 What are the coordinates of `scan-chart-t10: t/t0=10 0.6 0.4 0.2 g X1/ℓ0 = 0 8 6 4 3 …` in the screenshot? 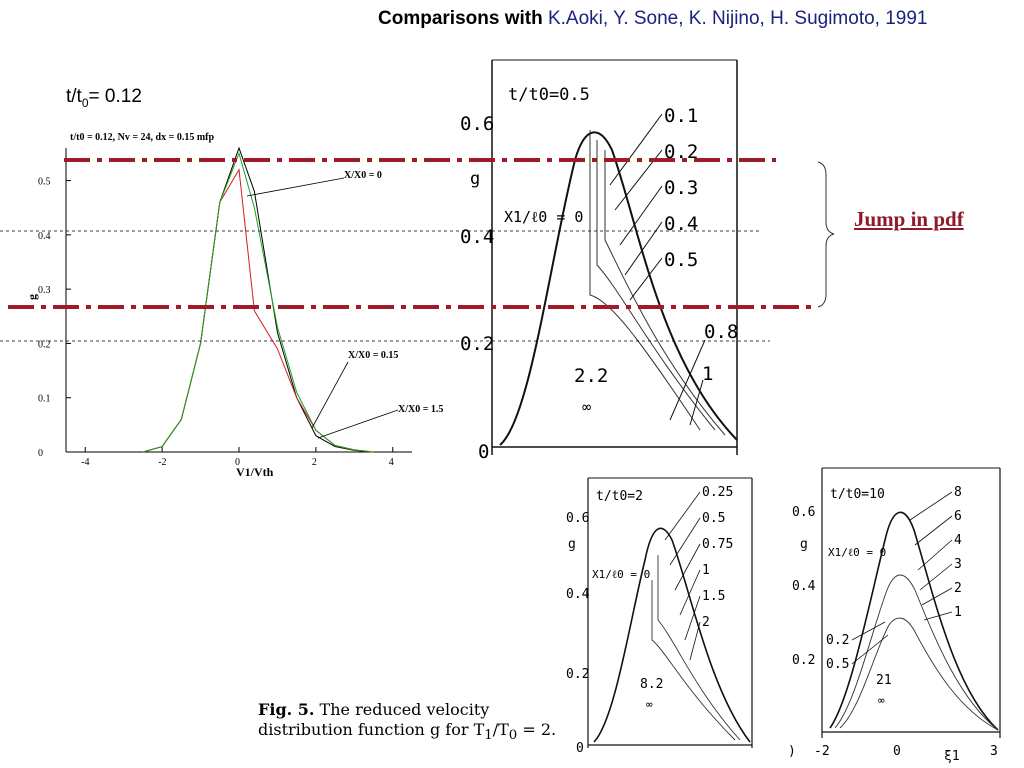 It's located at (894, 615).